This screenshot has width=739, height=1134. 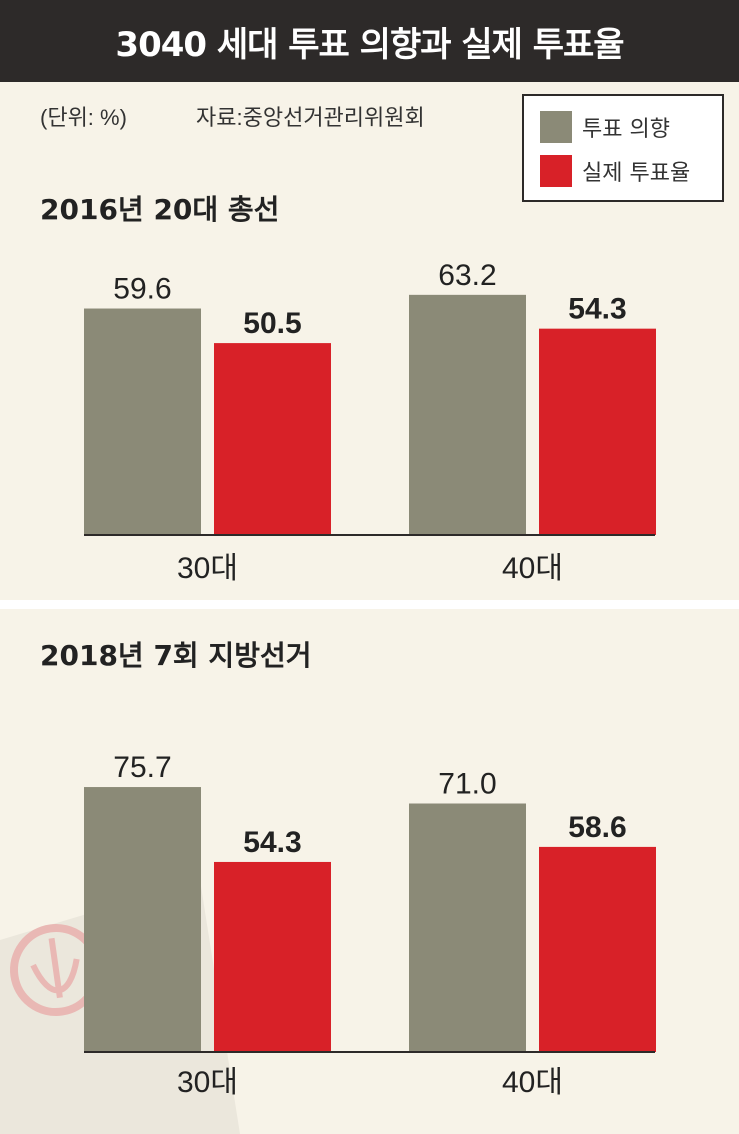 What do you see at coordinates (636, 173) in the screenshot?
I see `legend-label-actual: 실제 투표율` at bounding box center [636, 173].